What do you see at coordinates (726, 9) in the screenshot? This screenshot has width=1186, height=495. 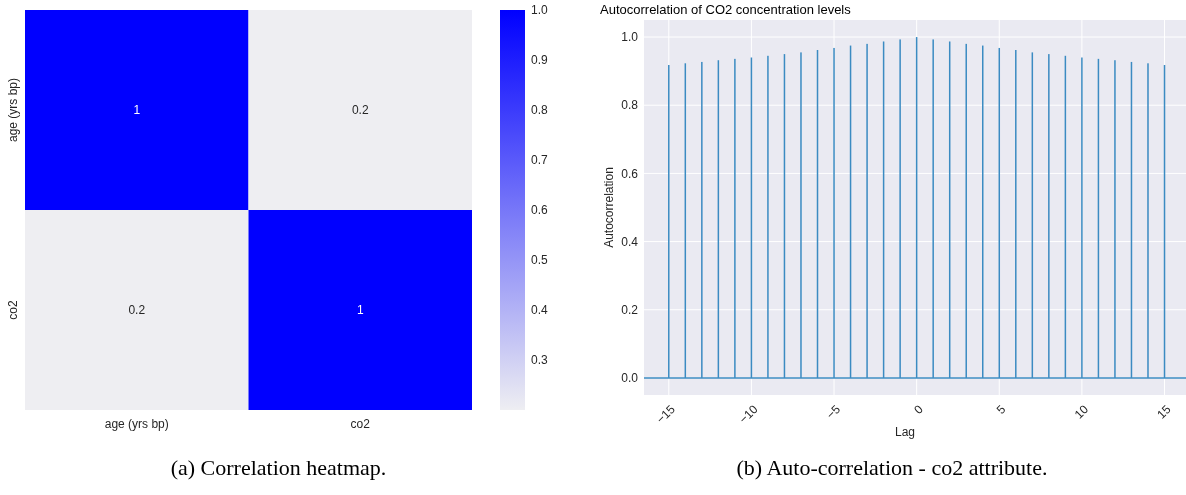 I see `chart-title: Autocorrelation of CO2 concentration levels` at bounding box center [726, 9].